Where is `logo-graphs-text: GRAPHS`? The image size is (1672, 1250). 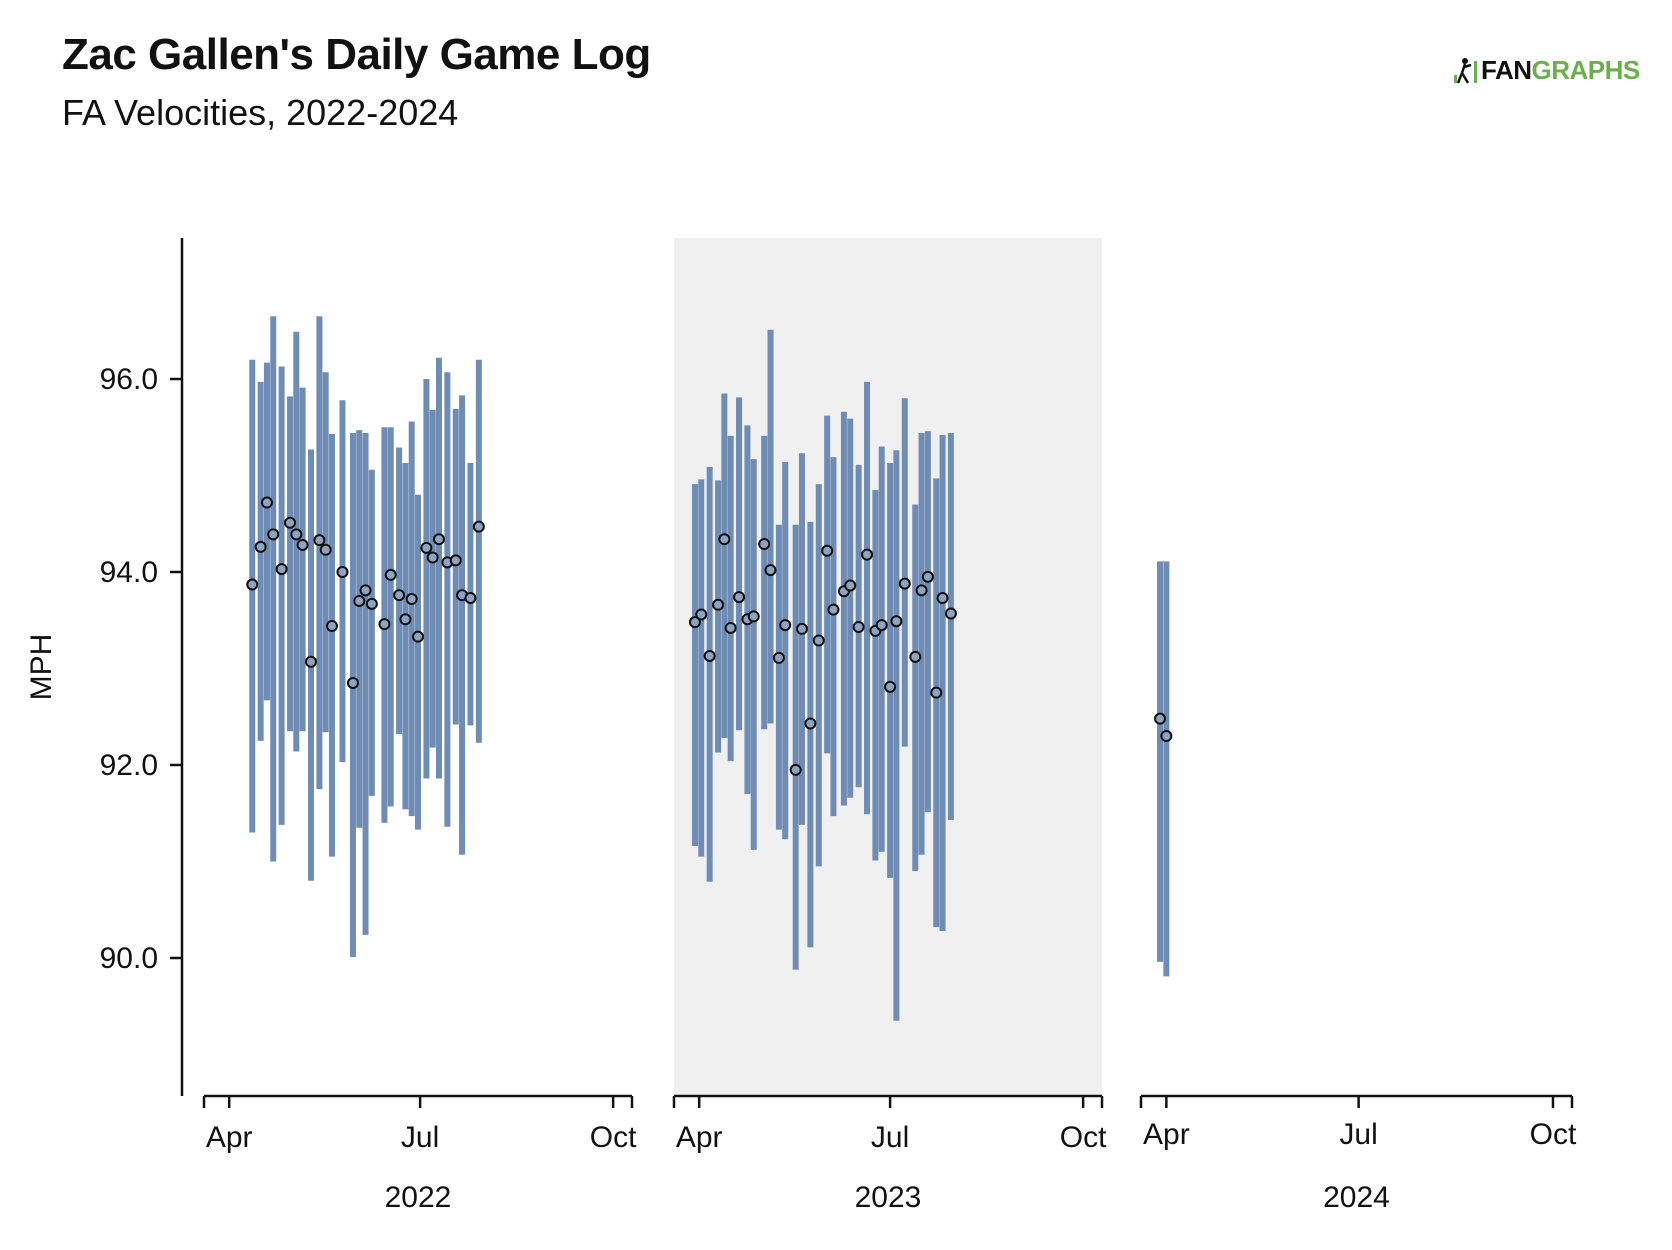
logo-graphs-text: GRAPHS is located at coordinates (1586, 69).